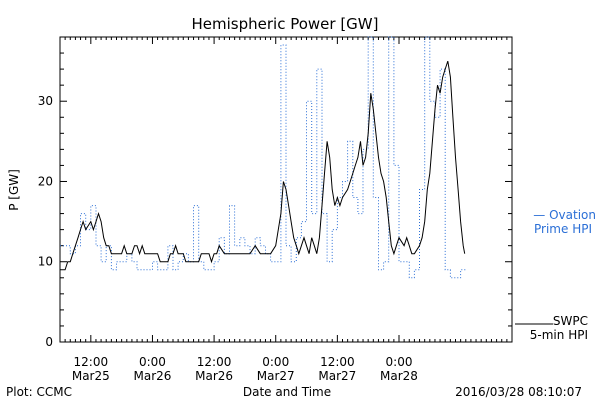 The height and width of the screenshot is (400, 600). What do you see at coordinates (563, 229) in the screenshot?
I see `legend-ovation-line2: Prime HPI` at bounding box center [563, 229].